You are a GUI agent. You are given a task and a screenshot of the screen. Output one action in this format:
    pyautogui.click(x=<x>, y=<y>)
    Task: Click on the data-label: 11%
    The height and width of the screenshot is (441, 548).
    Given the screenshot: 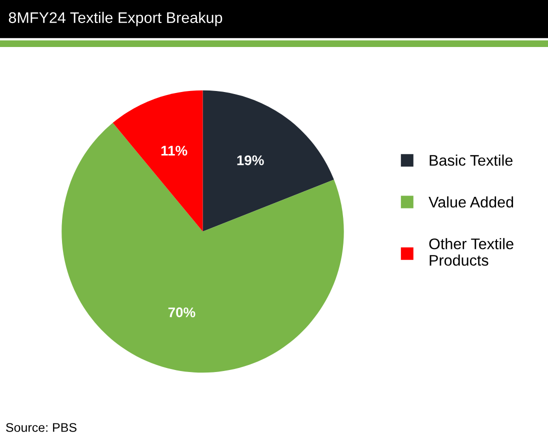 What is the action you would take?
    pyautogui.click(x=174, y=151)
    